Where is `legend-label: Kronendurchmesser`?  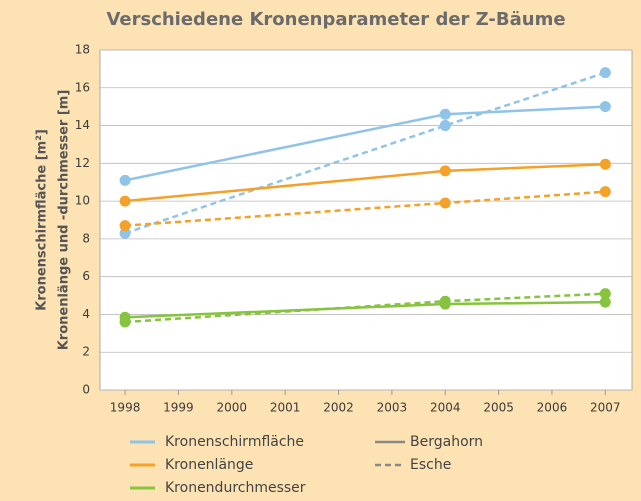 legend-label: Kronendurchmesser is located at coordinates (235, 488).